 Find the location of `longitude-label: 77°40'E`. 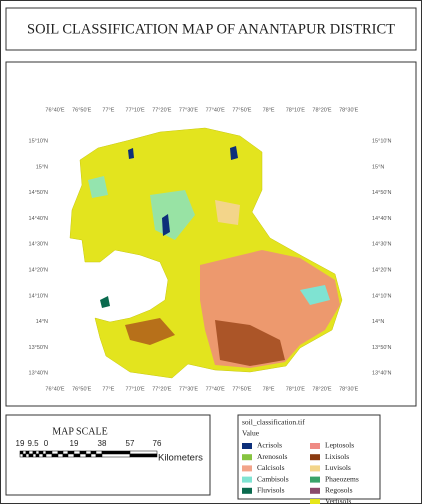

longitude-label: 77°40'E is located at coordinates (215, 389).